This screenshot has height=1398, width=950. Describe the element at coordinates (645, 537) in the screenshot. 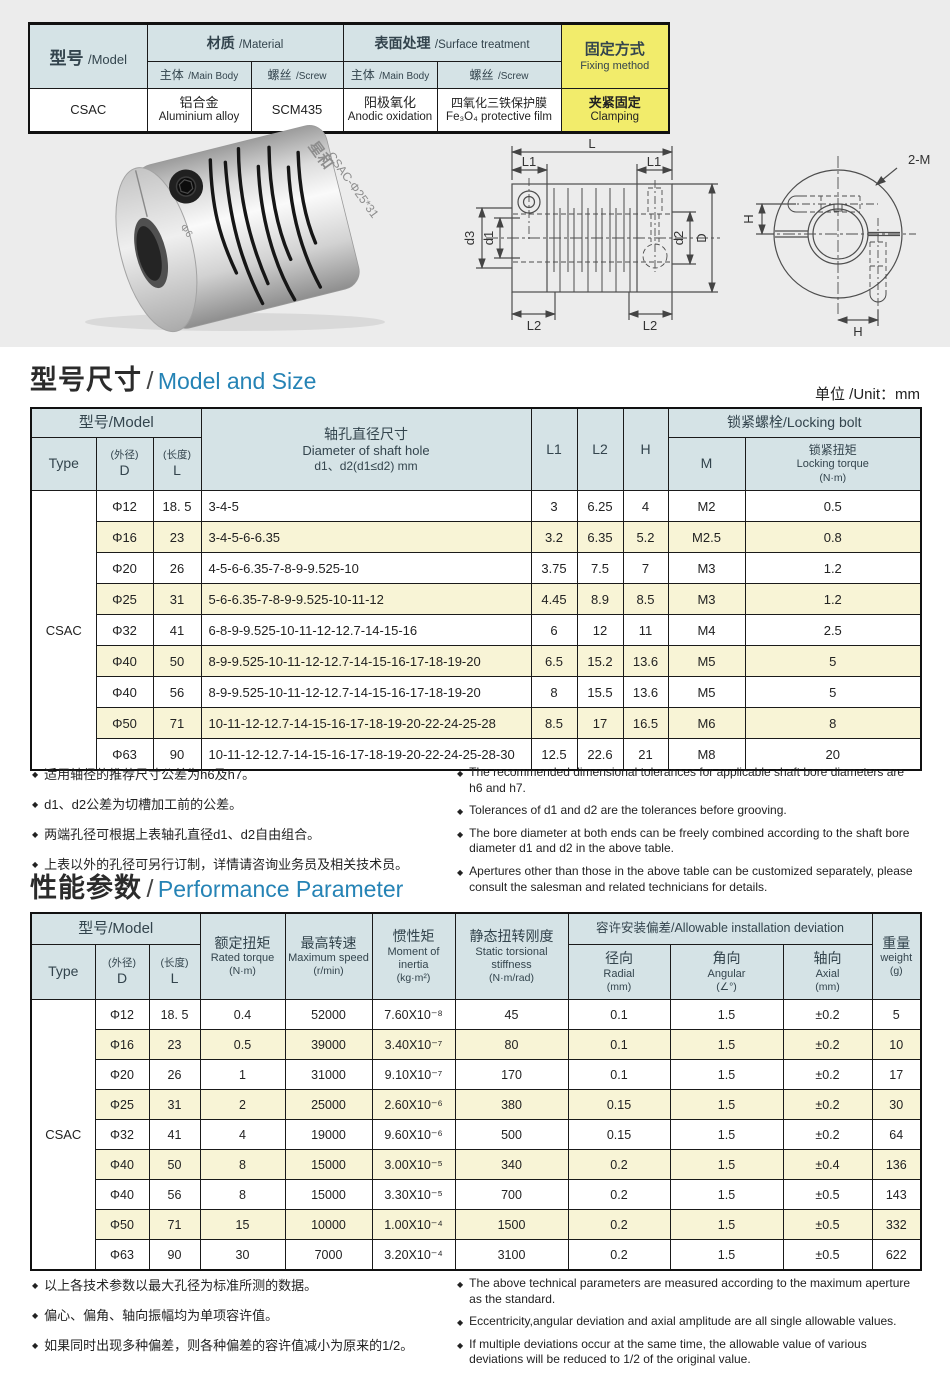

I see `cell-h: 5.2` at that location.